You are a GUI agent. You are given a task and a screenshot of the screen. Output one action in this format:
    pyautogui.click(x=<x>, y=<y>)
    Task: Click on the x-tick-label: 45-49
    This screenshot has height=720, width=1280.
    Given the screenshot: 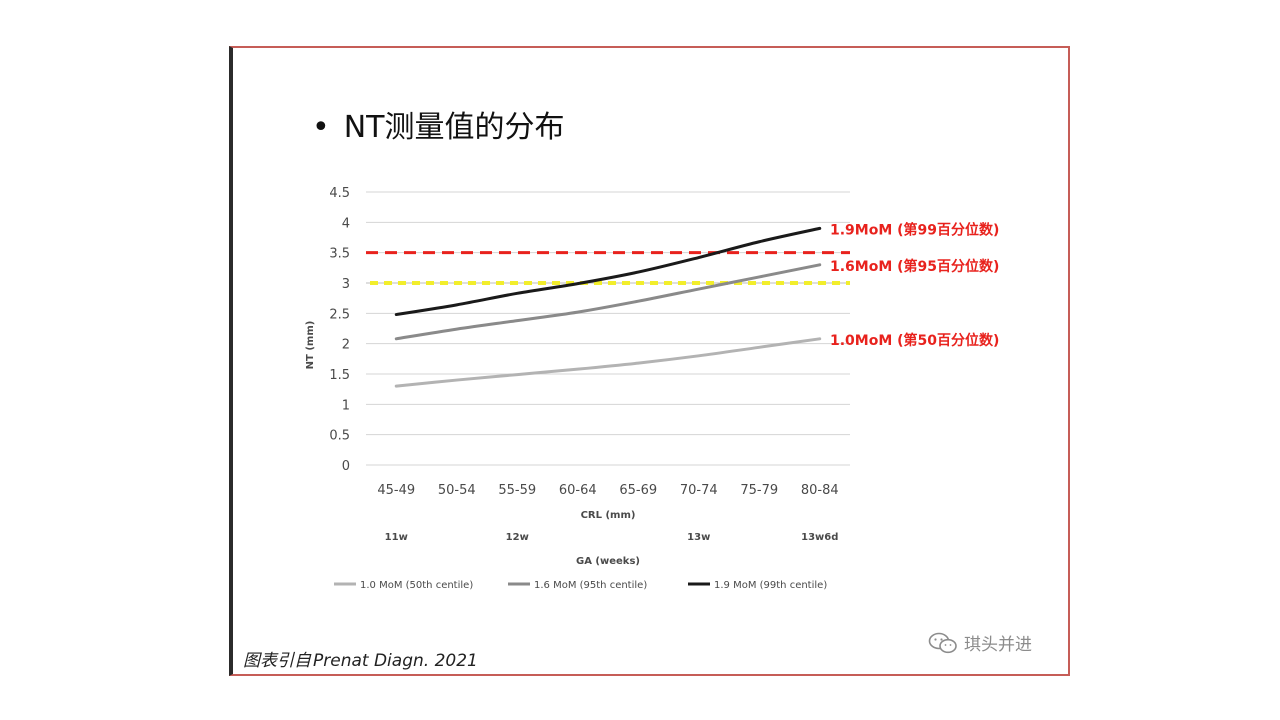 What is the action you would take?
    pyautogui.click(x=396, y=490)
    